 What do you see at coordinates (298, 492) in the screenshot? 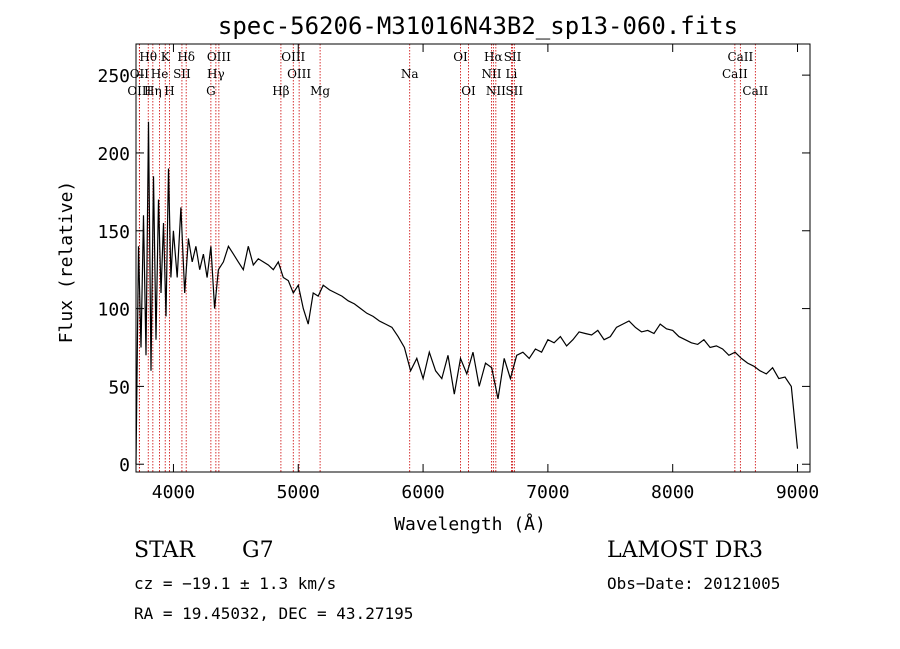
I see `x-tick-label: 5000` at bounding box center [298, 492].